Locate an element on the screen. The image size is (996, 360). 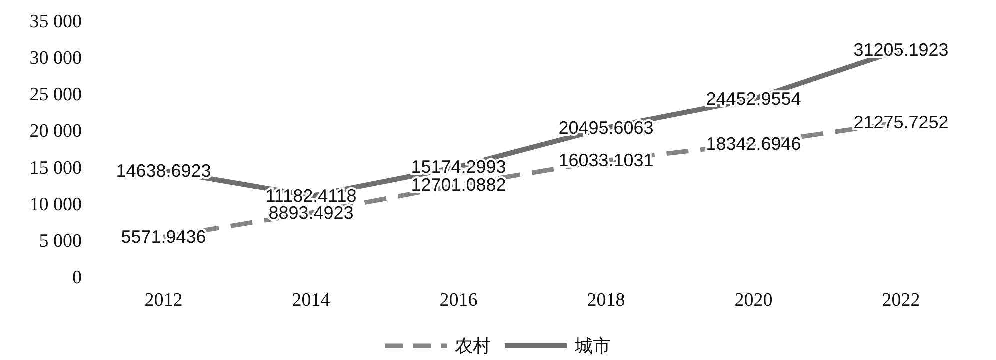
y-tick-label: 25 000 is located at coordinates (56, 95).